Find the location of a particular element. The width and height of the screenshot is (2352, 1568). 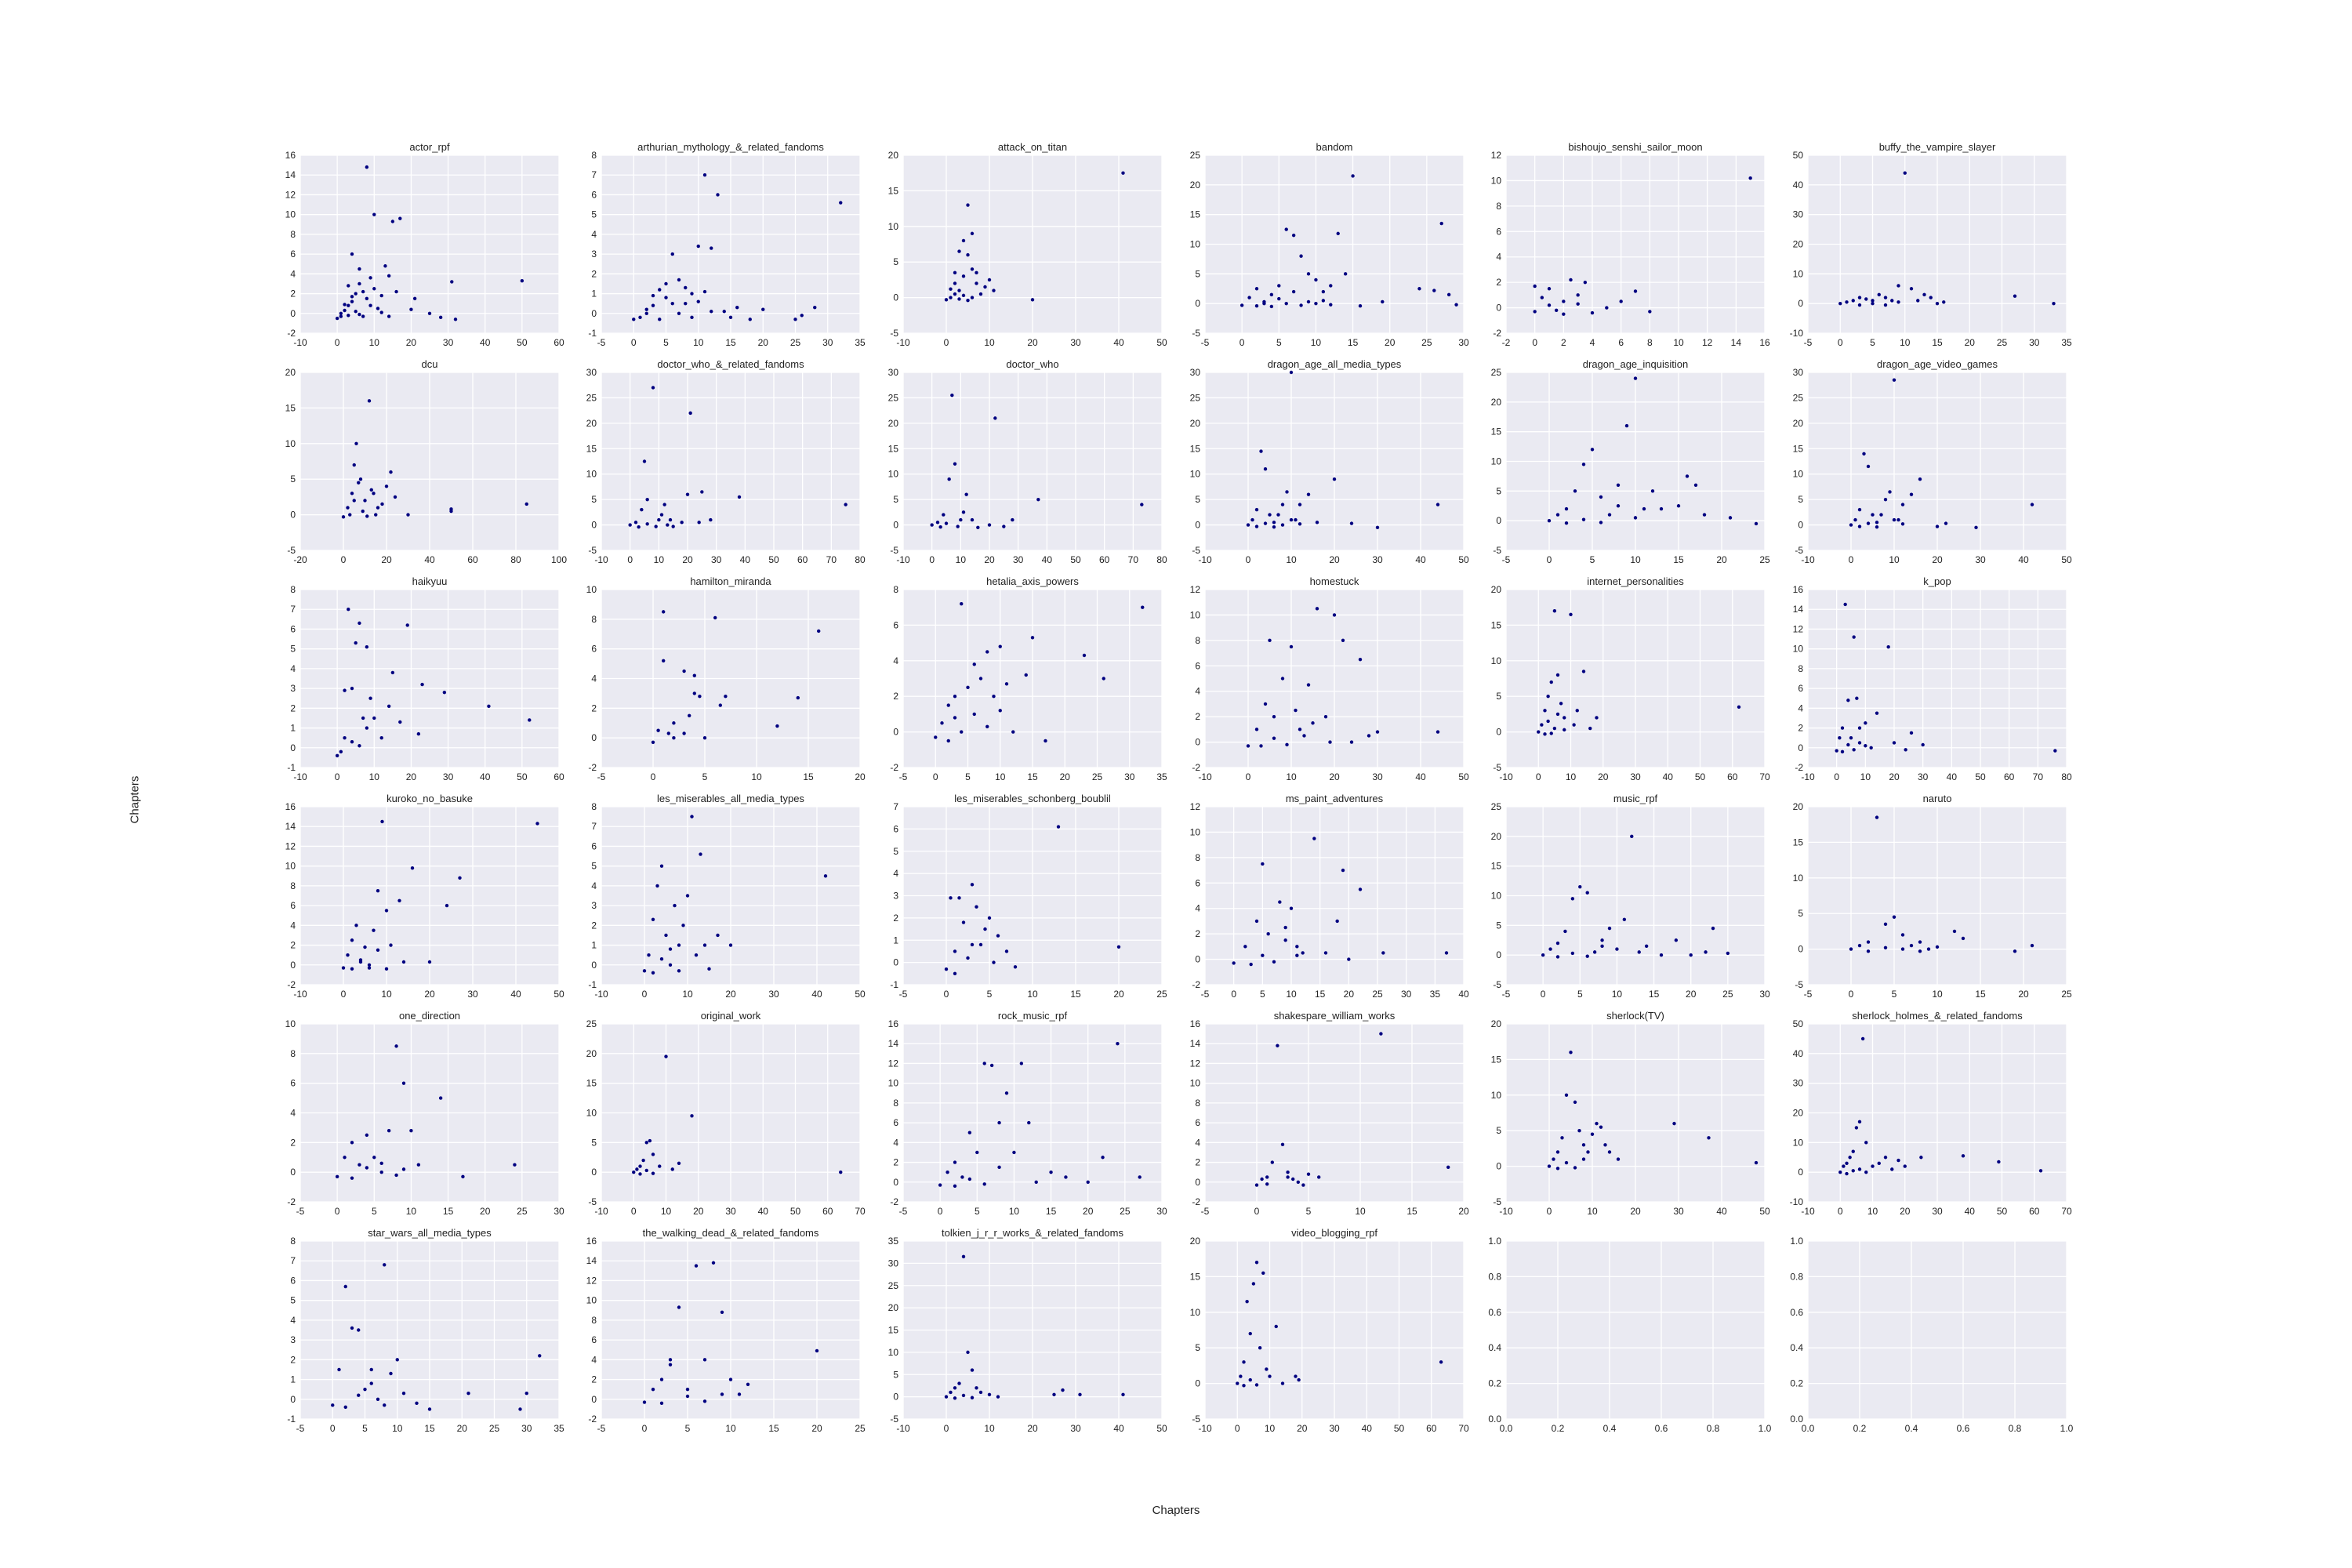

y-tick-label: 20 is located at coordinates (1798, 806).